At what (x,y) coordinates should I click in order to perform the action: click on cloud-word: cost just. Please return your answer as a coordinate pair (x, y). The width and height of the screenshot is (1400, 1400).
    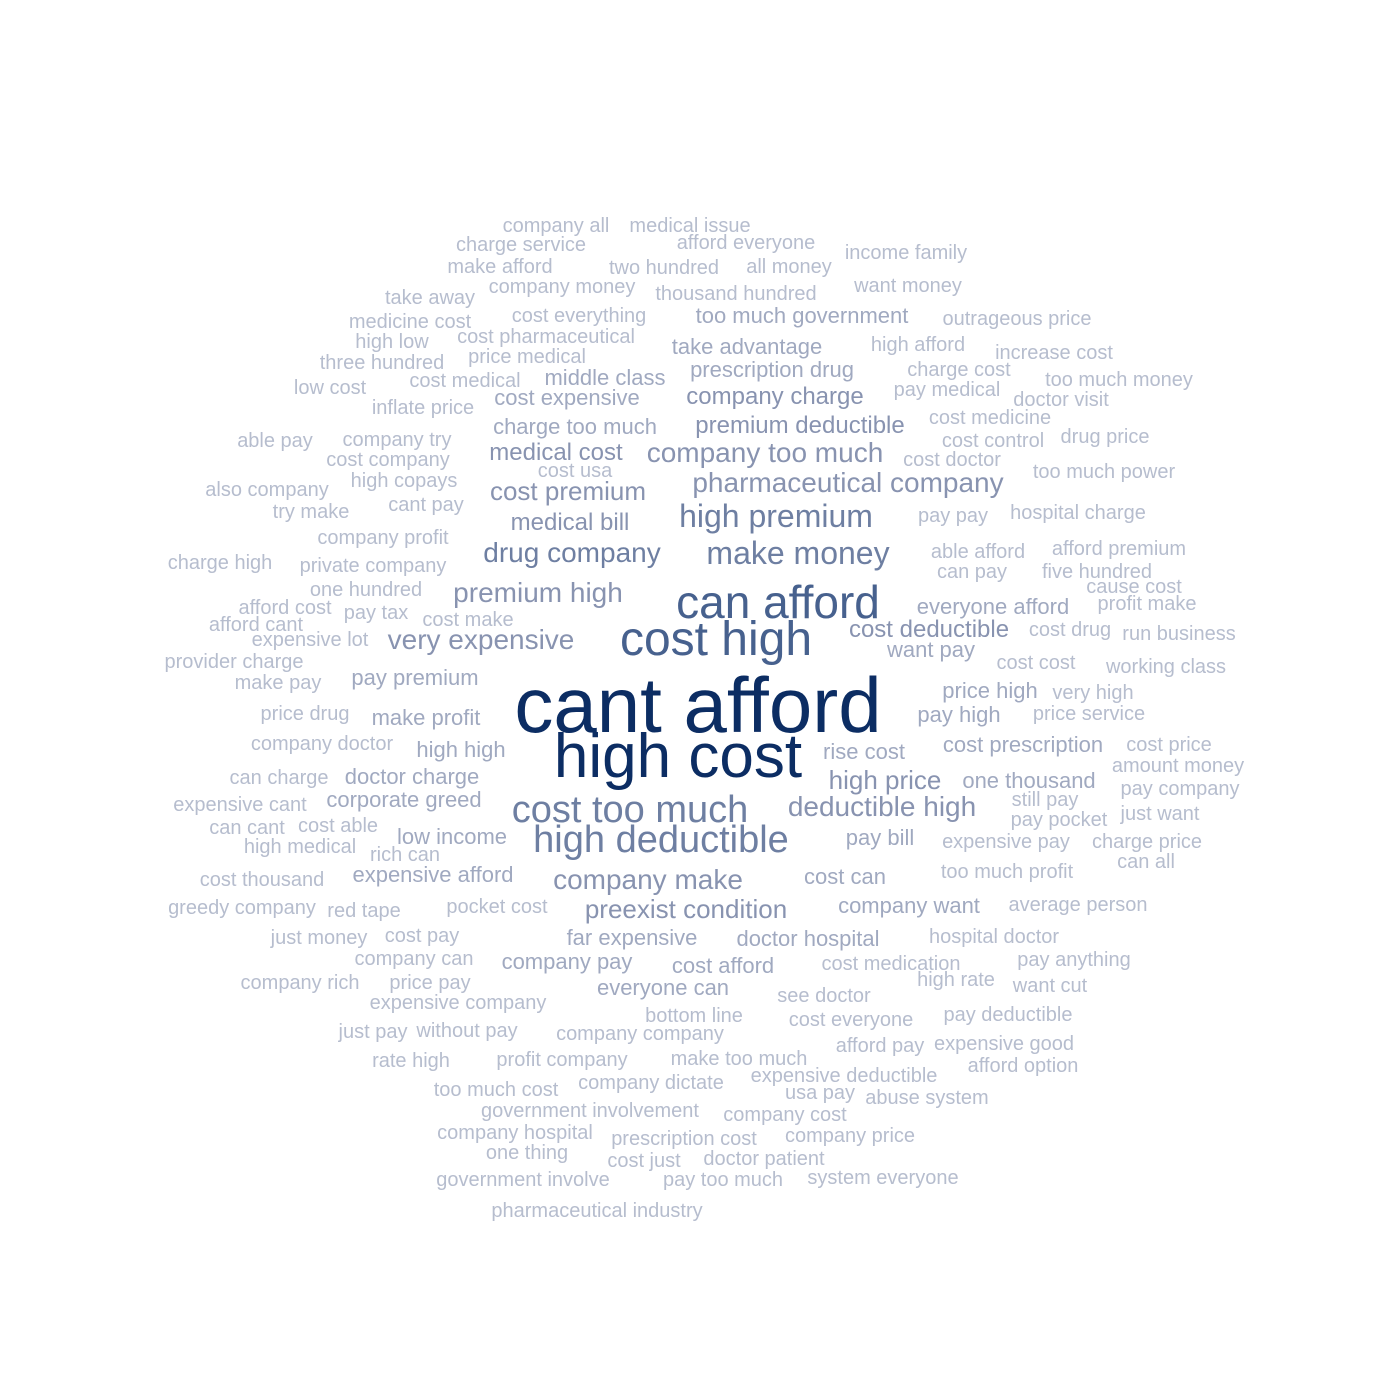
    Looking at the image, I should click on (644, 1161).